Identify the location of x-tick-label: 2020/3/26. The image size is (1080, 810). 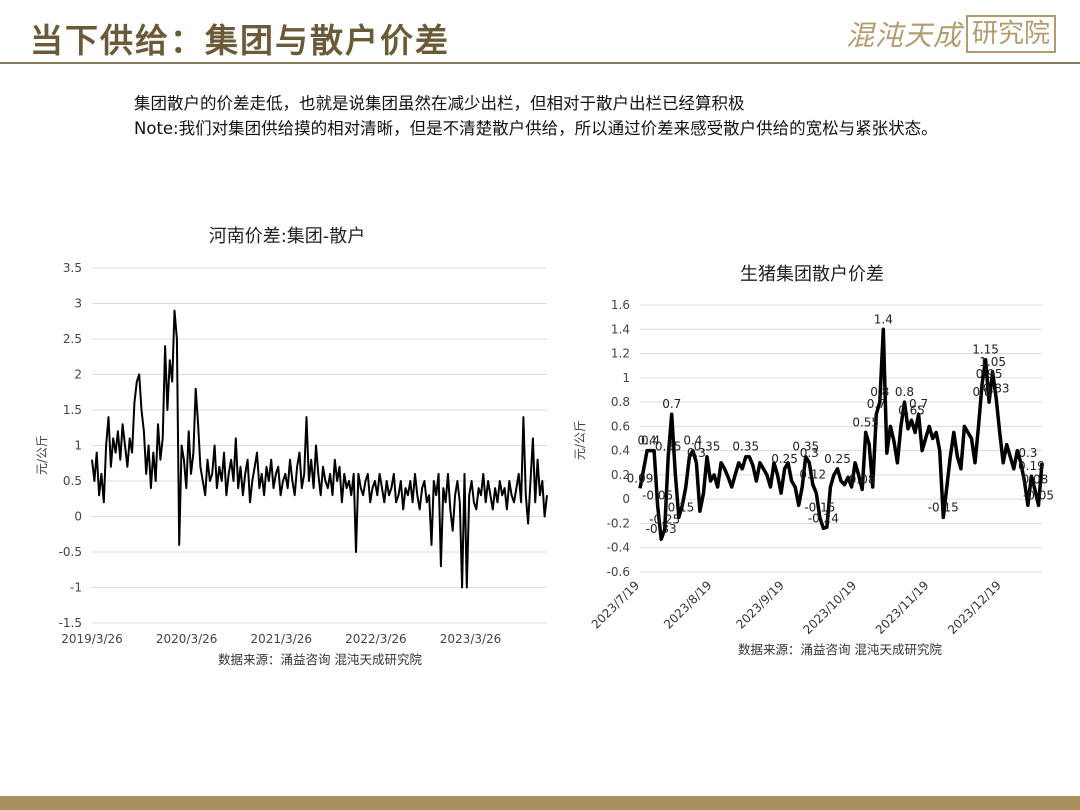
(187, 639).